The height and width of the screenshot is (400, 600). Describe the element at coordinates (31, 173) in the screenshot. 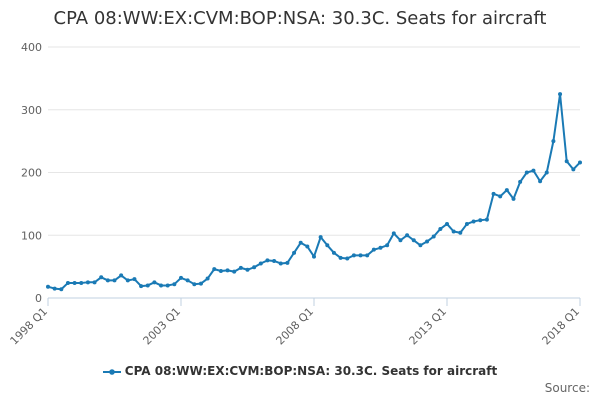

I see `y-tick-label: 200` at that location.